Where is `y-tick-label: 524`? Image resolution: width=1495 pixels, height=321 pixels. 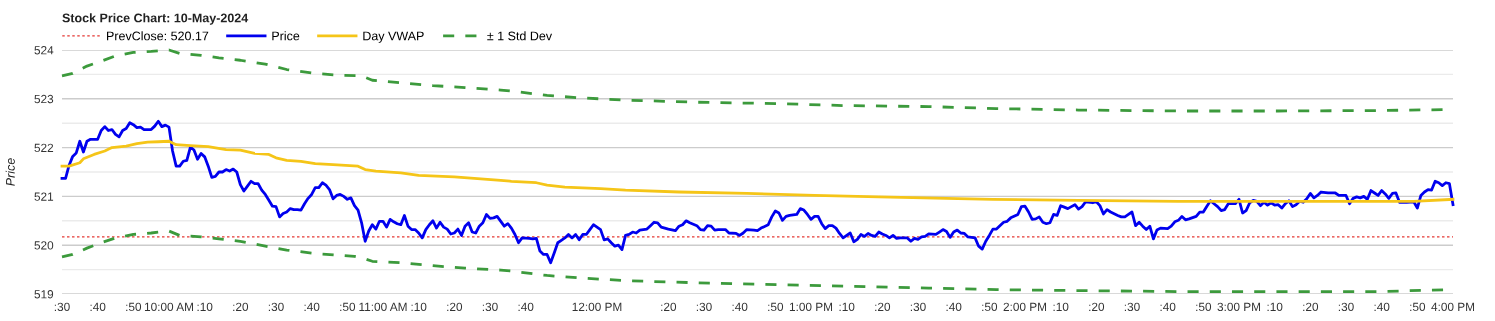 y-tick-label: 524 is located at coordinates (44, 50).